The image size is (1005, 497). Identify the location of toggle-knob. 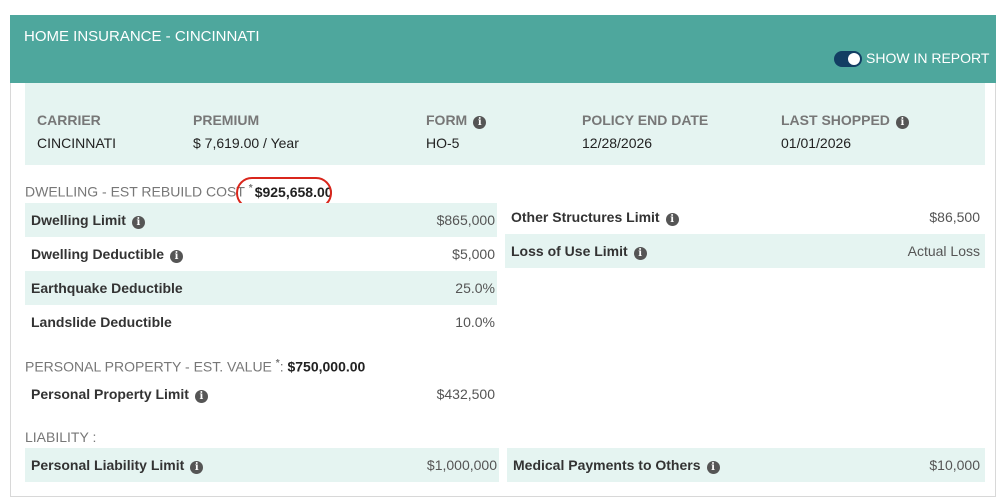
(854, 59).